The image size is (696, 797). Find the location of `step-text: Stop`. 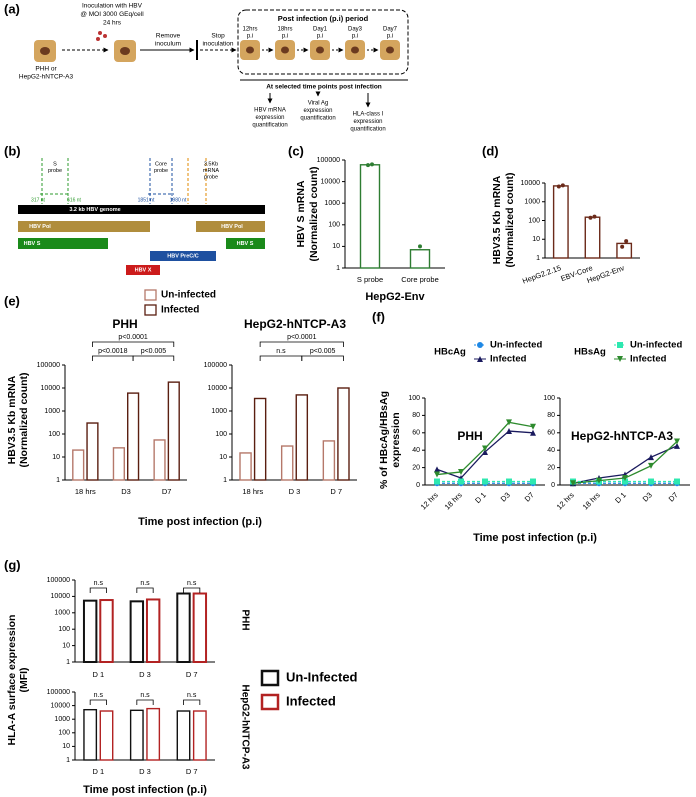

step-text: Stop is located at coordinates (218, 36).